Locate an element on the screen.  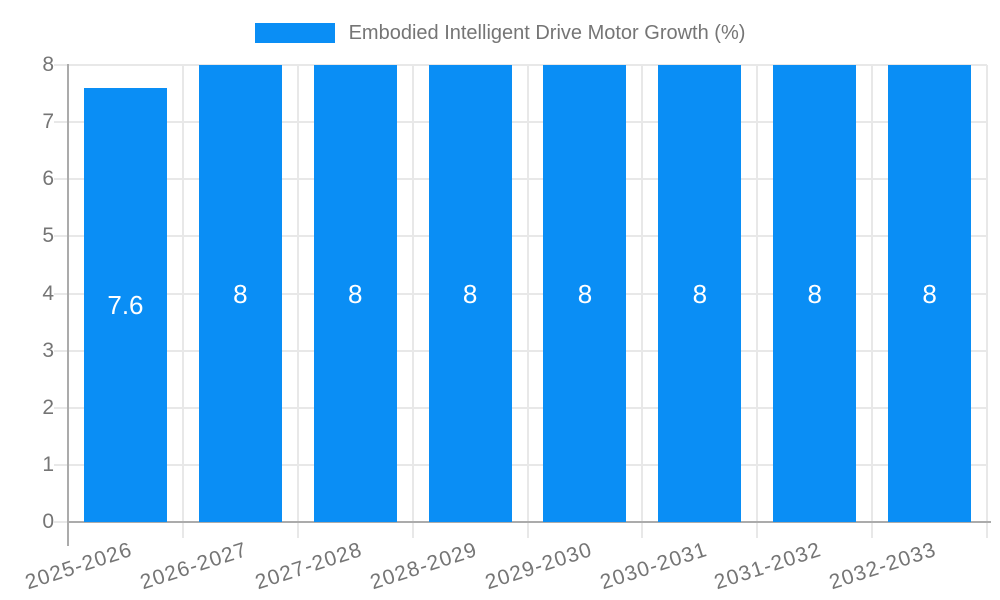
x-tick-label: 2032-2033 is located at coordinates (883, 566).